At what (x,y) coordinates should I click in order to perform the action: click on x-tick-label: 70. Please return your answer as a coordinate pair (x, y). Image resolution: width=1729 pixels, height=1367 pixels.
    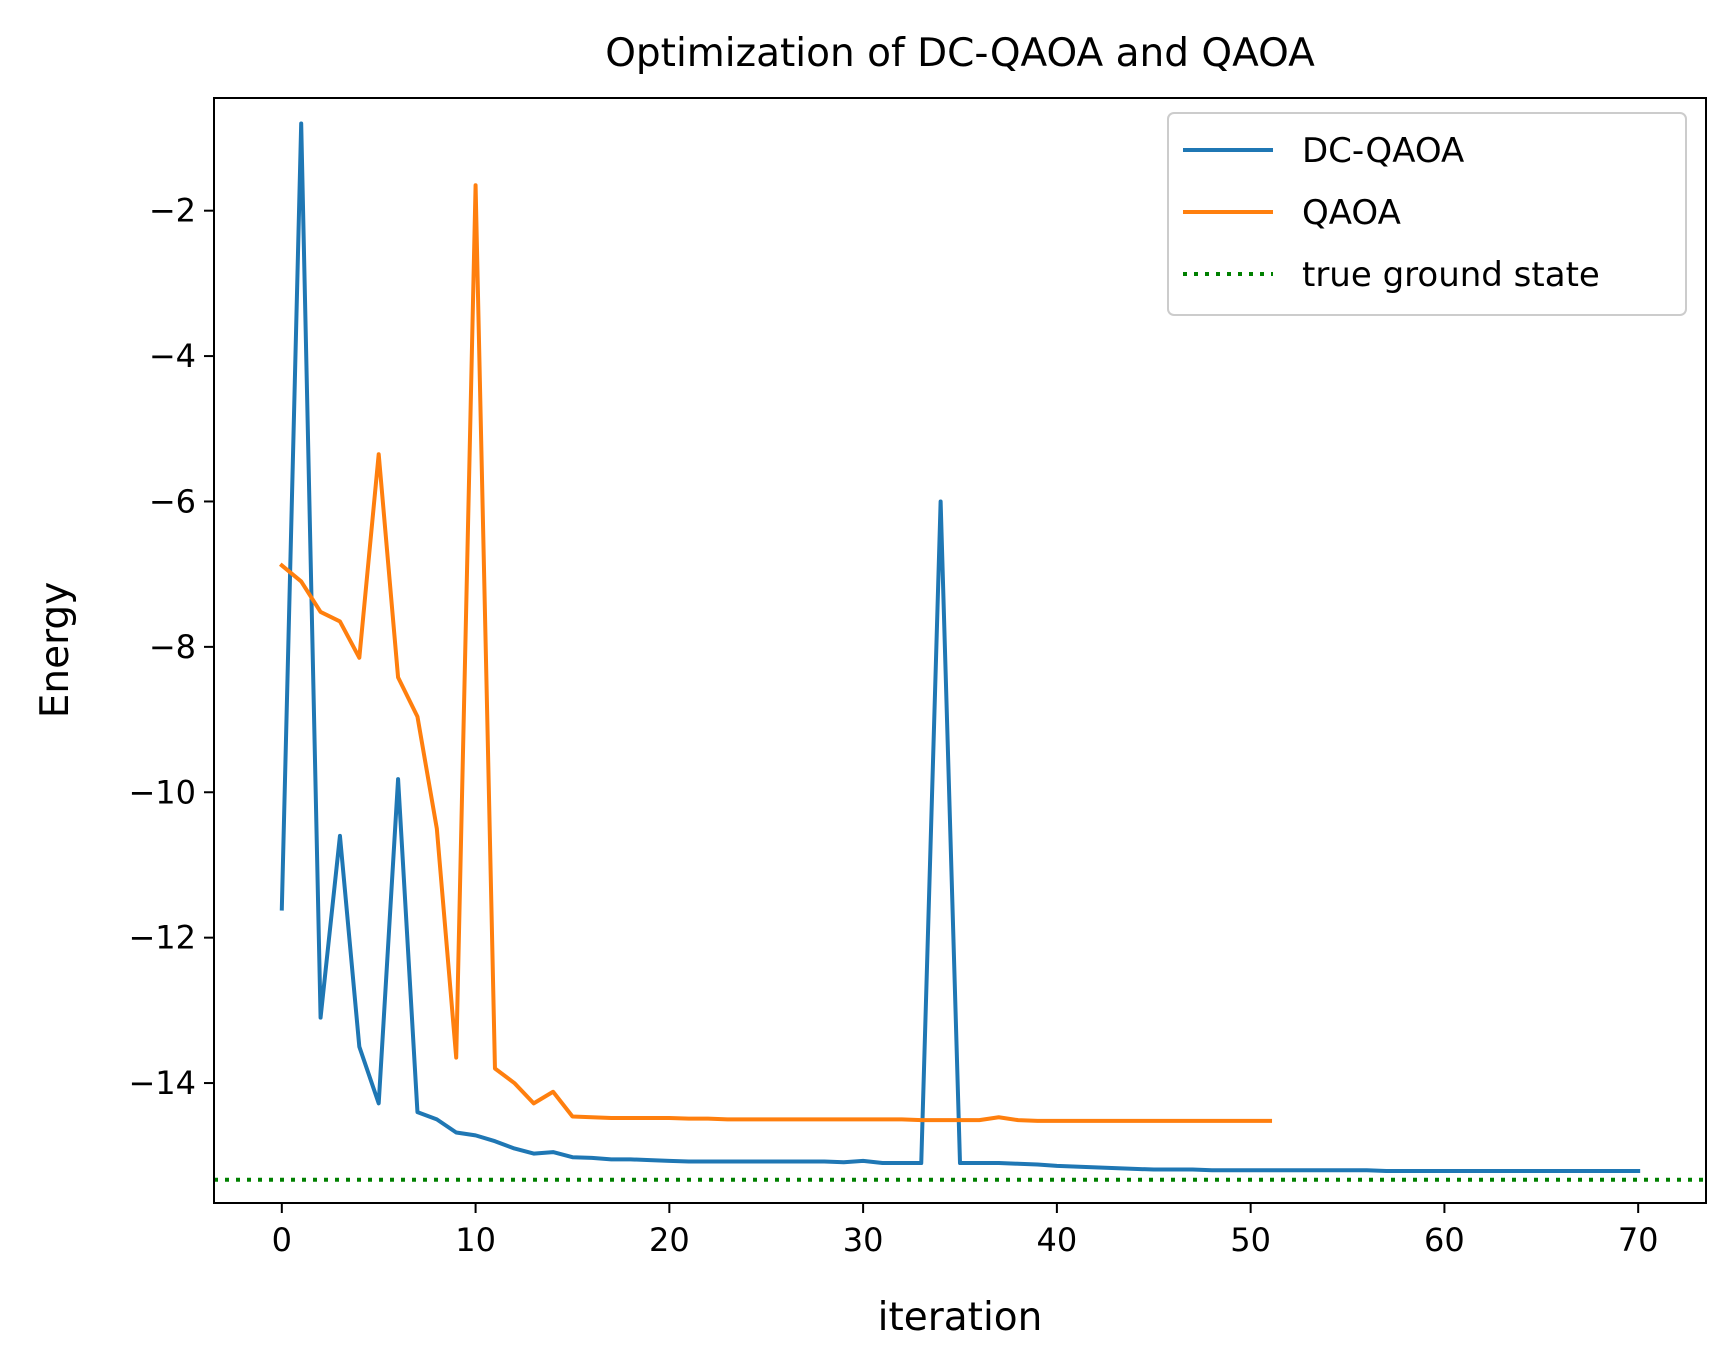
    Looking at the image, I should click on (1638, 1240).